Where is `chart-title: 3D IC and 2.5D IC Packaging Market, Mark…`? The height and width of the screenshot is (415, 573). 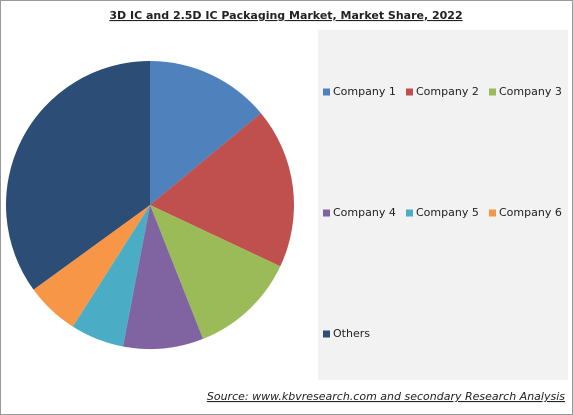 chart-title: 3D IC and 2.5D IC Packaging Market, Mark… is located at coordinates (285, 15).